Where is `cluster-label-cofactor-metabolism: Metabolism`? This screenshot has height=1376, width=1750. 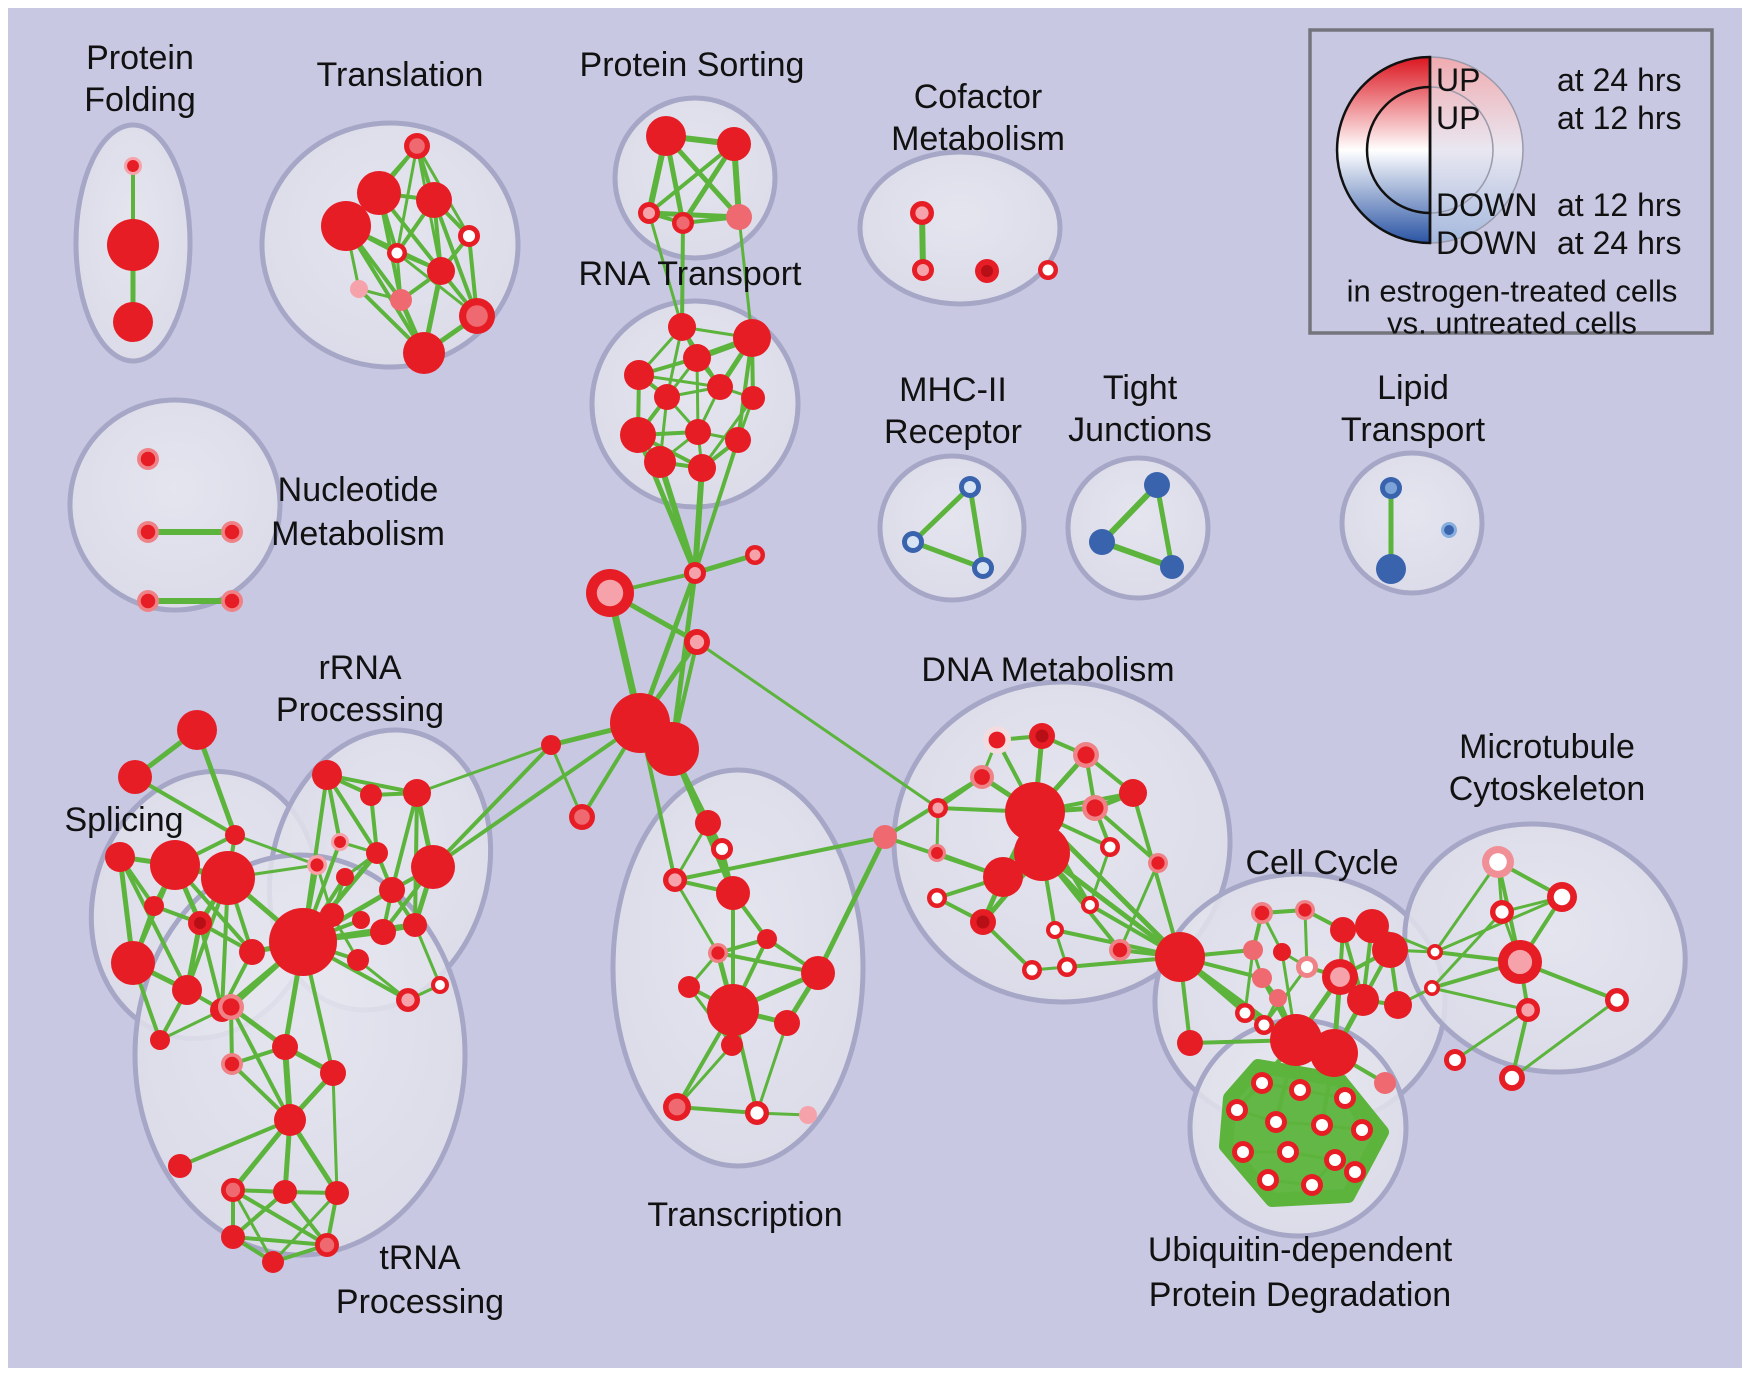
cluster-label-cofactor-metabolism: Metabolism is located at coordinates (978, 139).